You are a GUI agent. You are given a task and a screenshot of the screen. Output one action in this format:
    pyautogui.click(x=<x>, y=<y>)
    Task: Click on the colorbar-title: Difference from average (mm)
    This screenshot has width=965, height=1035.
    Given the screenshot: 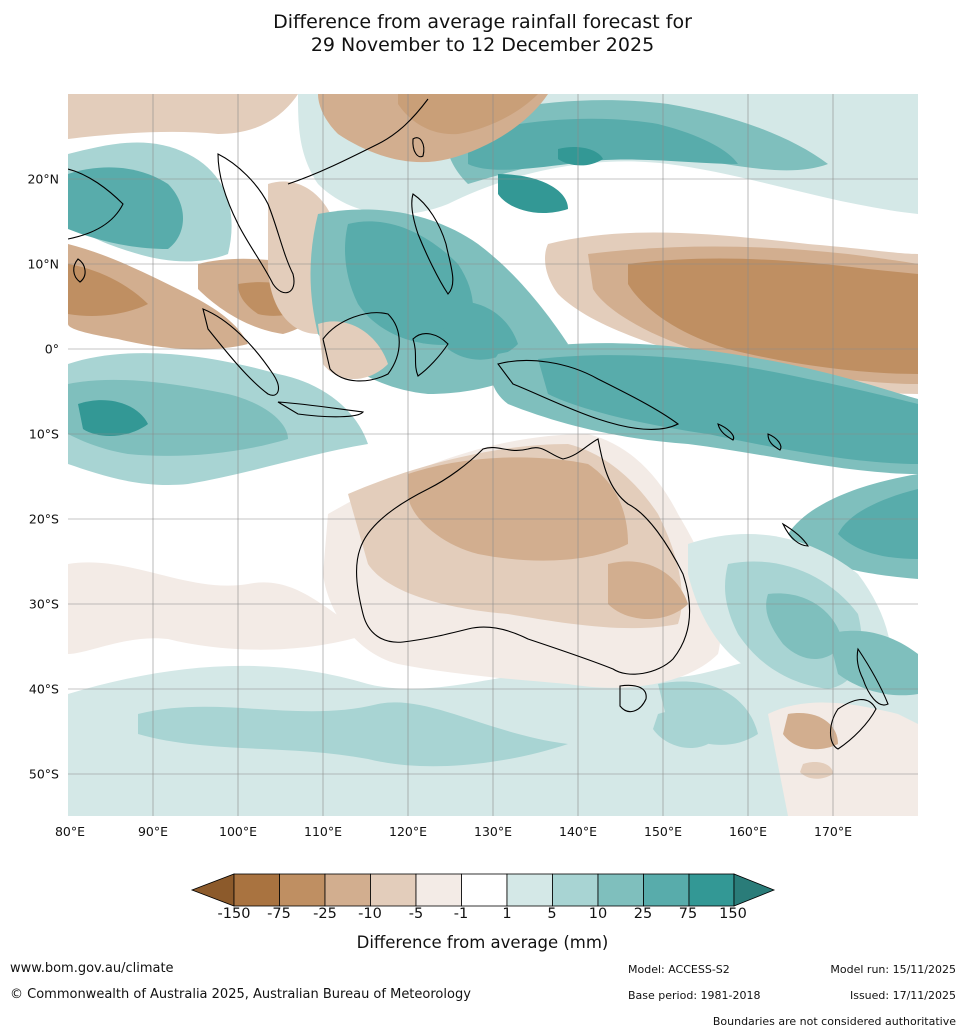 What is the action you would take?
    pyautogui.click(x=482, y=942)
    